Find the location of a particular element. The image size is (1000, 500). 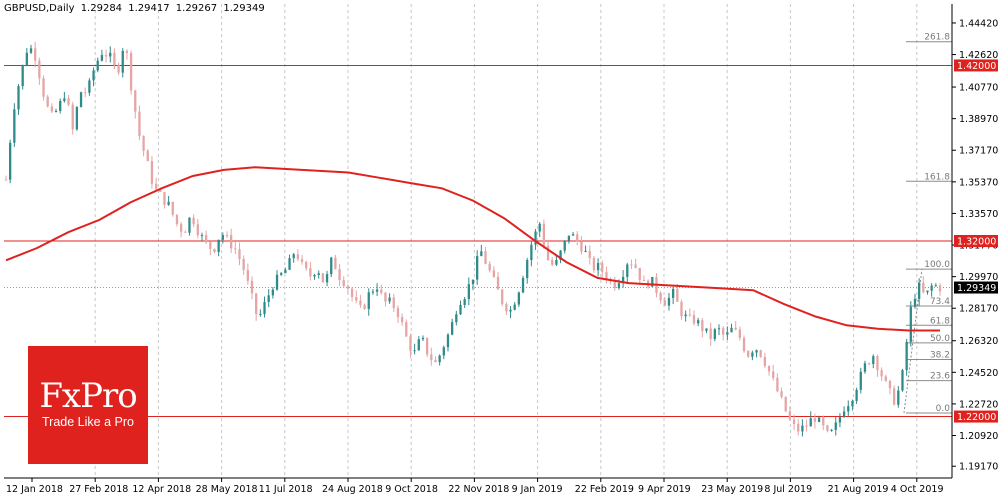

logo-wordmark: FxPro is located at coordinates (88, 396).